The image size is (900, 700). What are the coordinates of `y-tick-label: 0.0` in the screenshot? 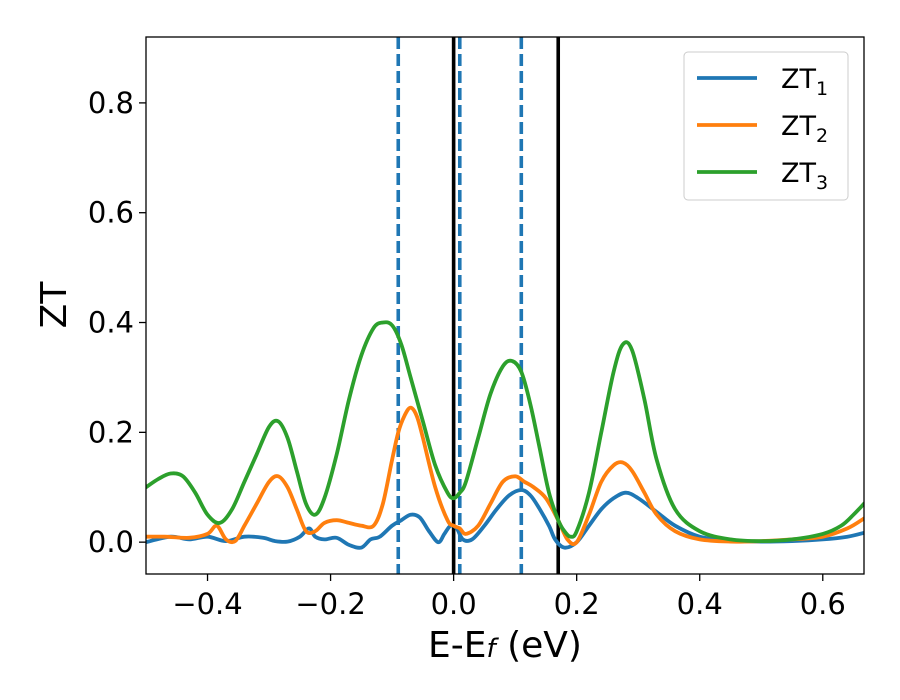 It's located at (111, 542).